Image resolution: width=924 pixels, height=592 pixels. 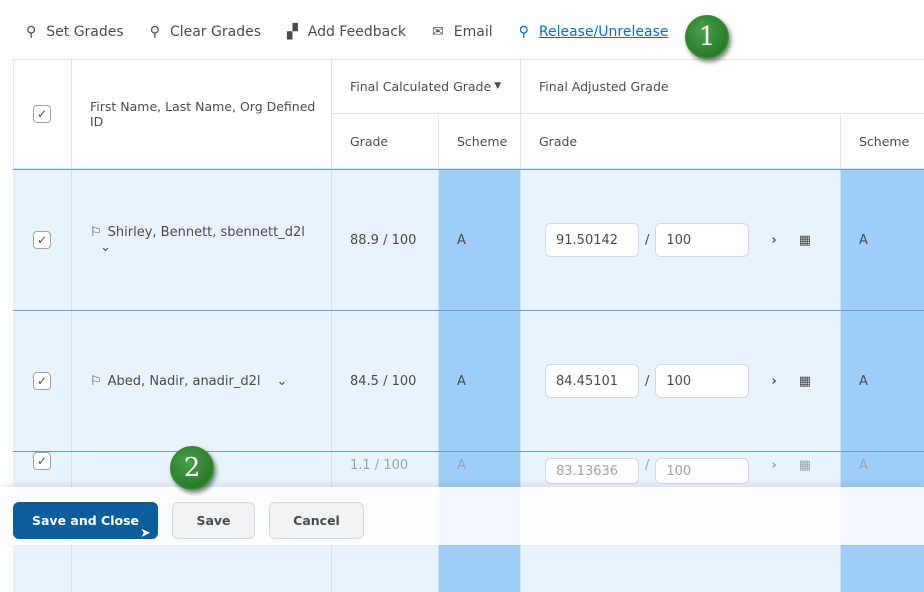 I want to click on envelope-icon: ✉, so click(x=438, y=32).